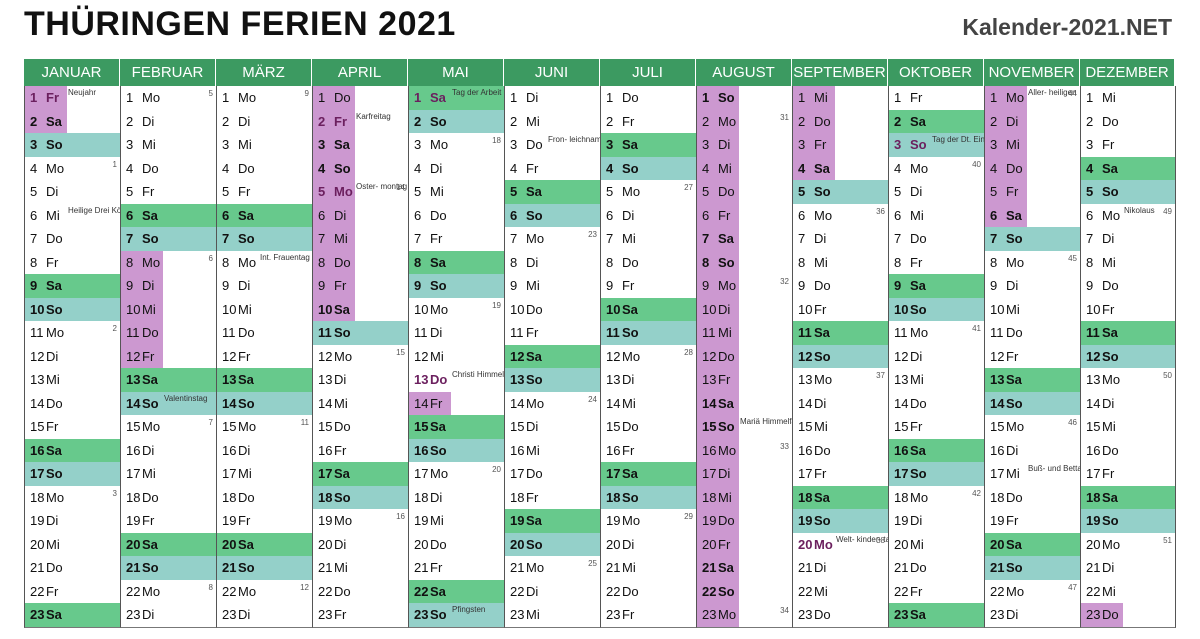  What do you see at coordinates (648, 592) in the screenshot?
I see `day-cell: 22 Do` at bounding box center [648, 592].